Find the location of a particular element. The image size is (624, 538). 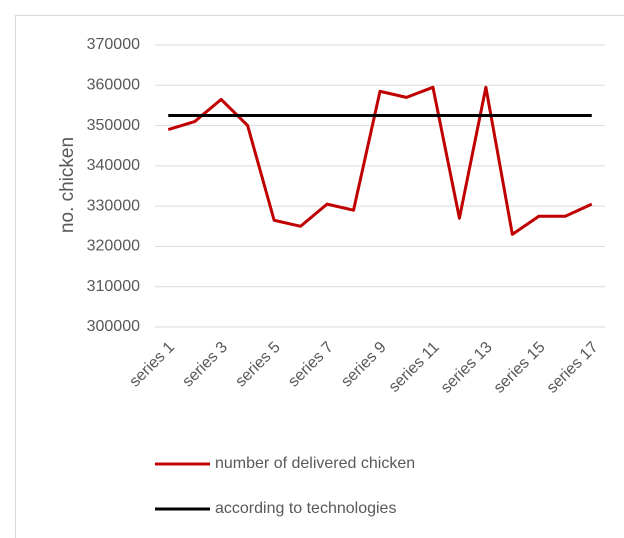

x-tick-label: series 17 is located at coordinates (573, 368).